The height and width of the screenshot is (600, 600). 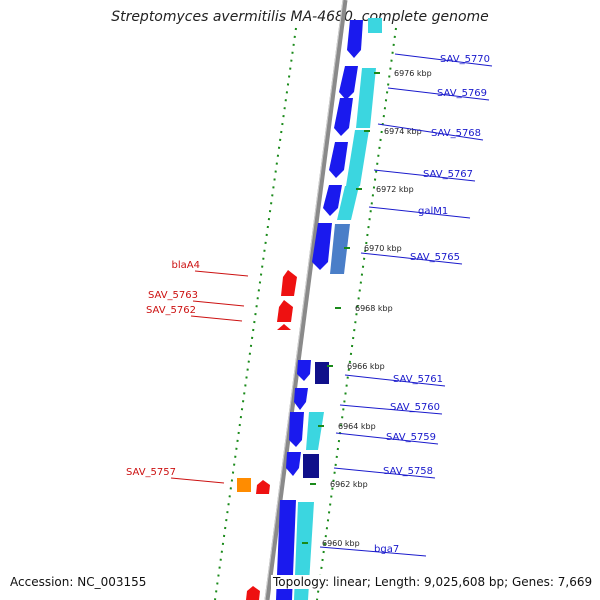 I want to click on gene-block-galM1, so click(x=332, y=200).